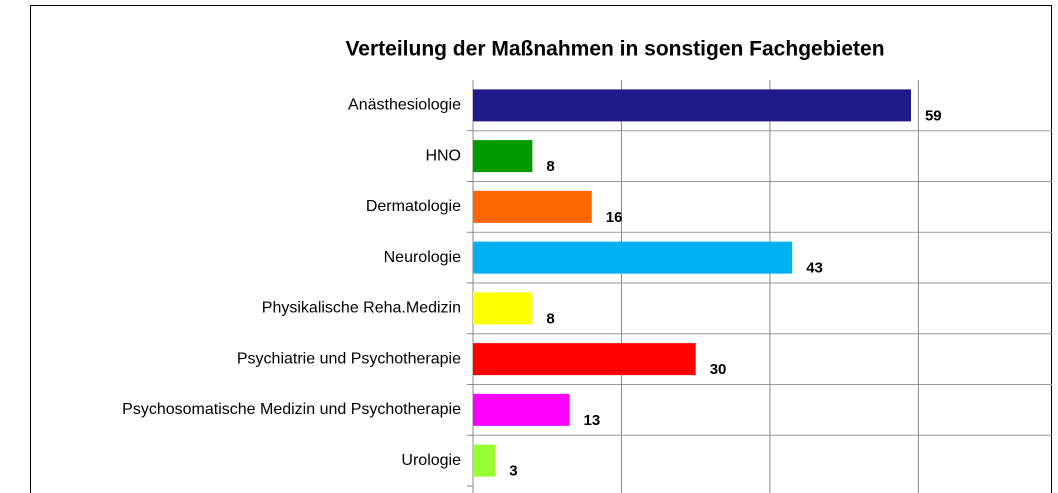 This screenshot has width=1058, height=493. What do you see at coordinates (443, 155) in the screenshot?
I see `y-tick-label: HNO` at bounding box center [443, 155].